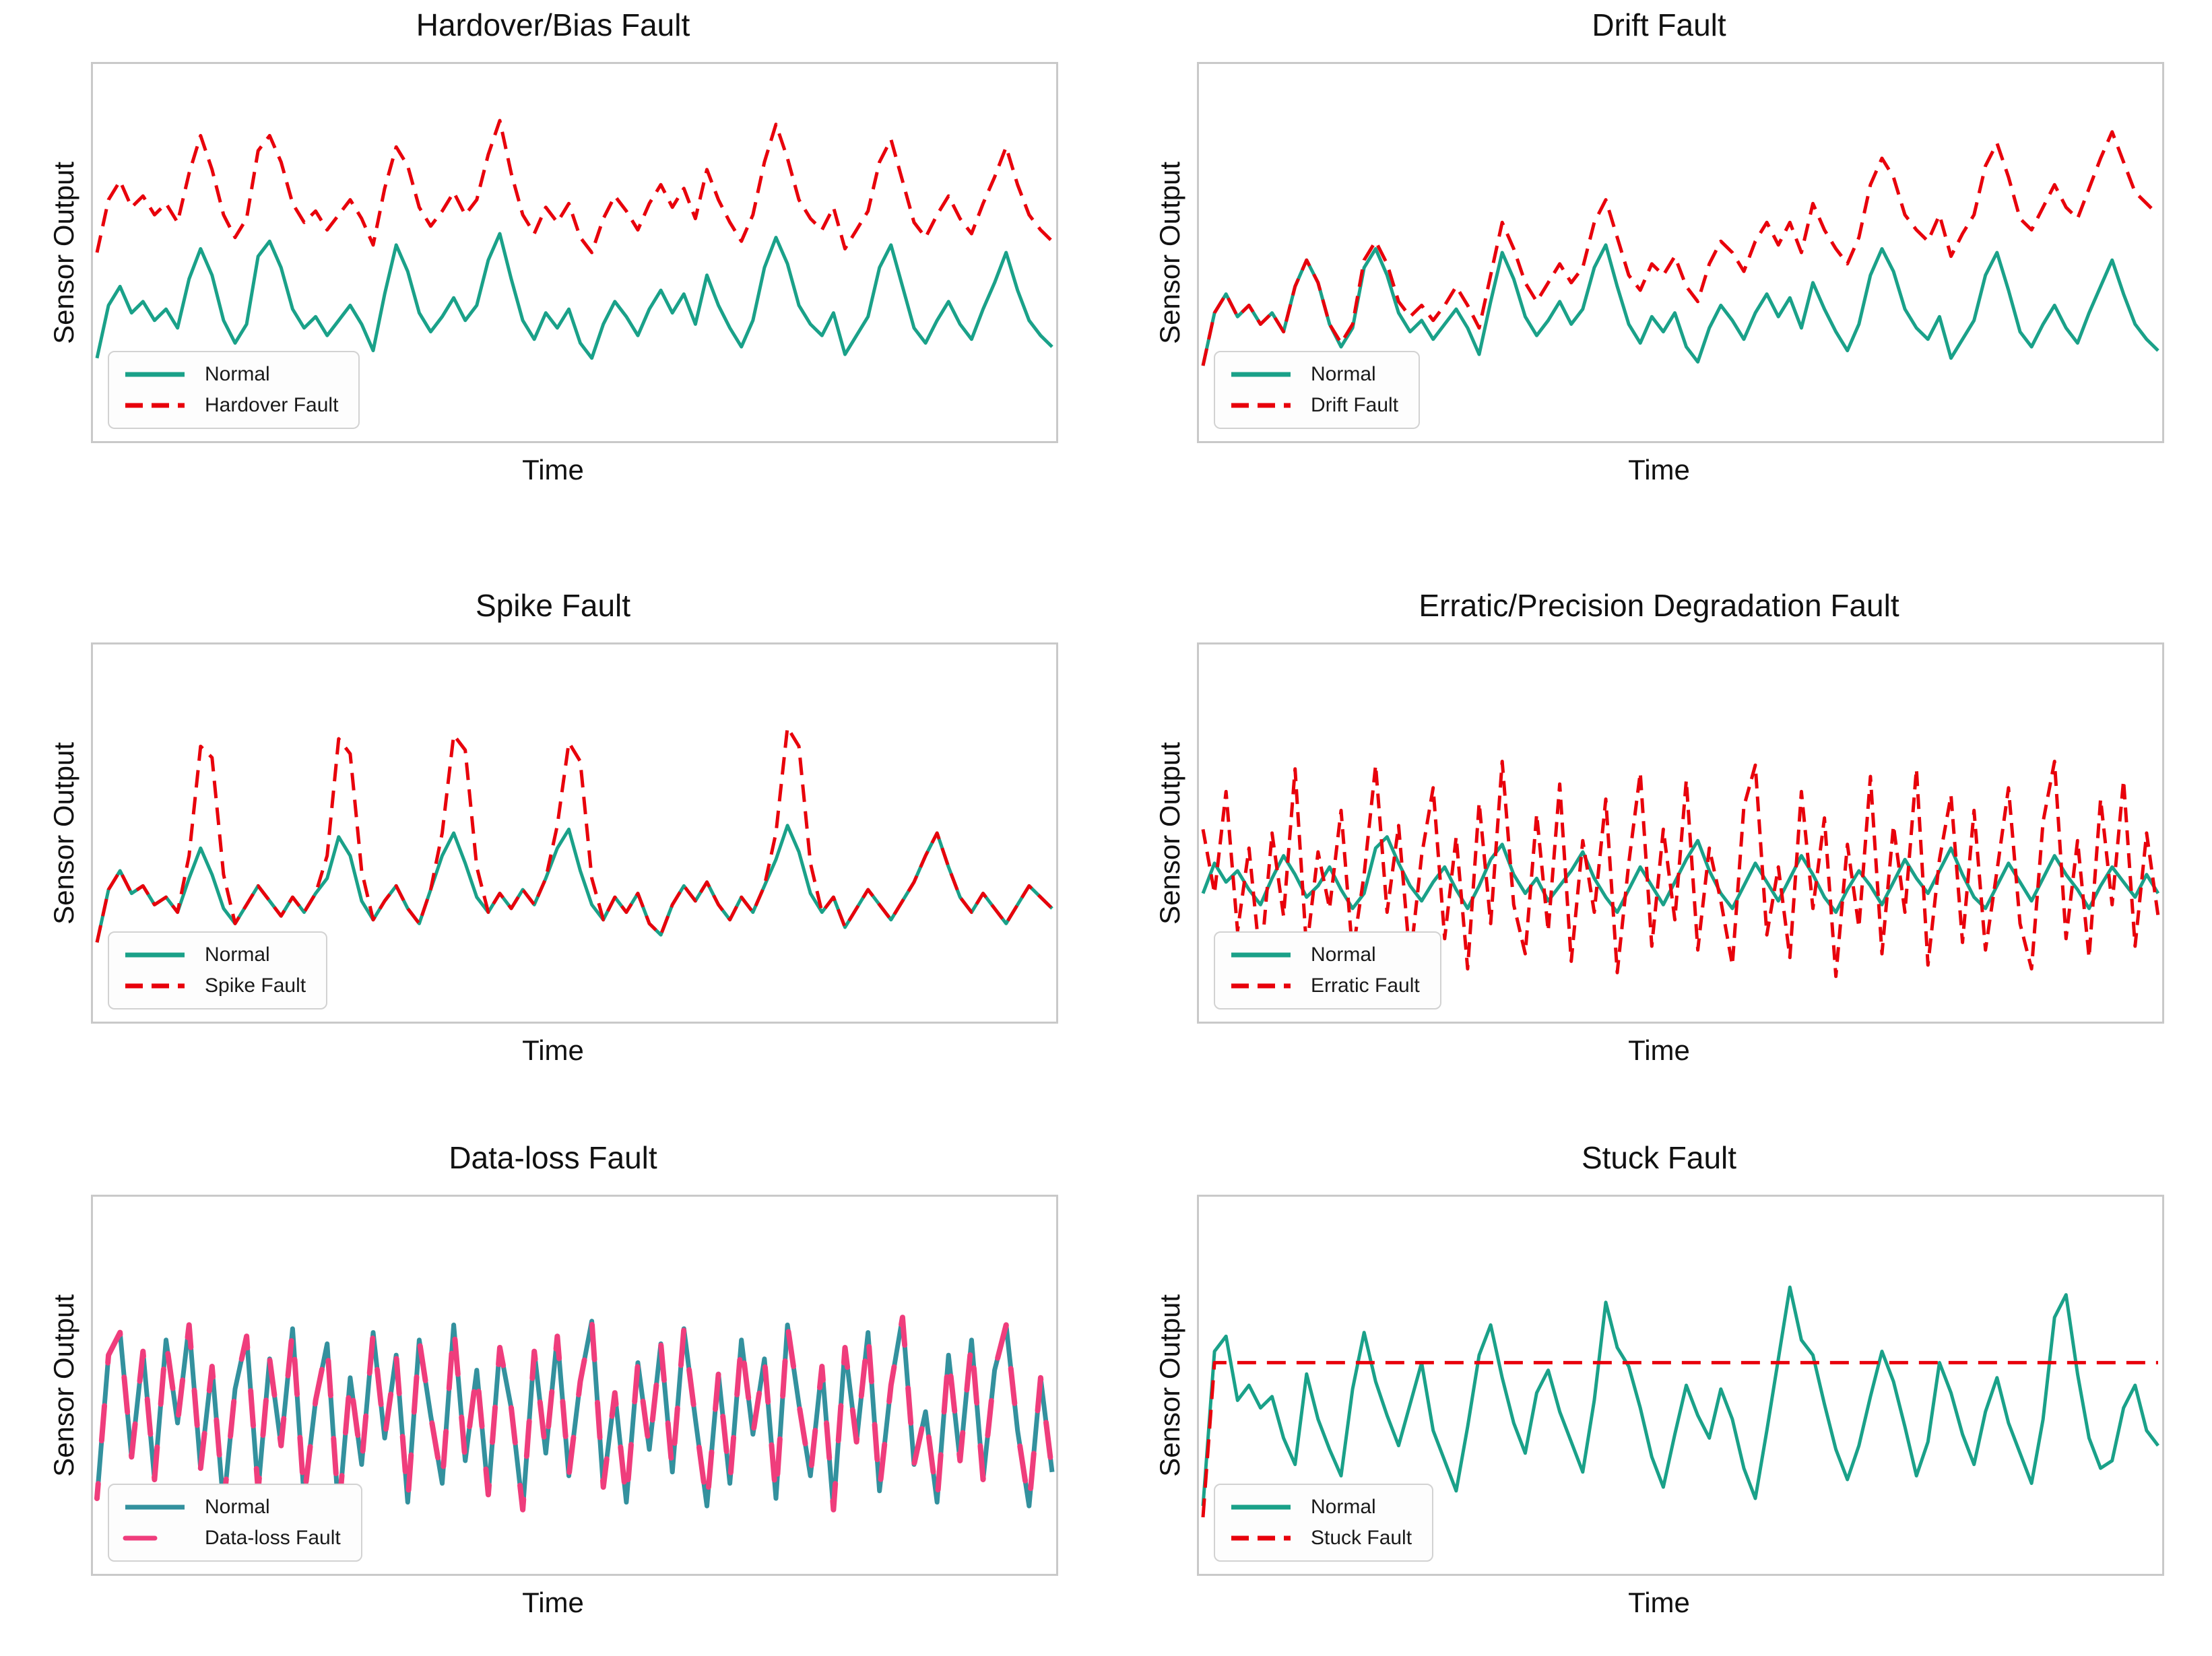  I want to click on legend: Normal Stuck Fault, so click(1324, 1523).